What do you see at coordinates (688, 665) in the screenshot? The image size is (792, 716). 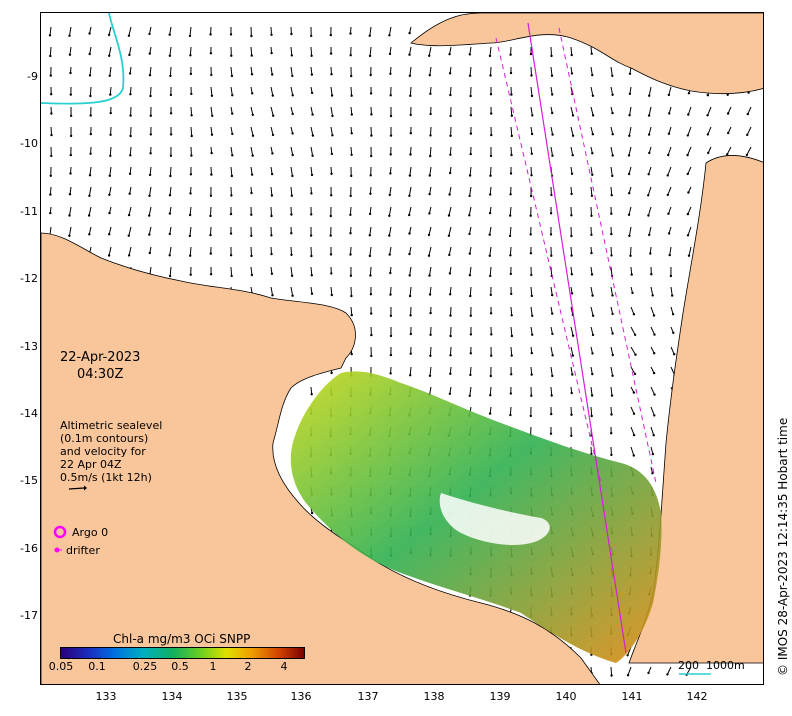 I see `scale-label-200: 200` at bounding box center [688, 665].